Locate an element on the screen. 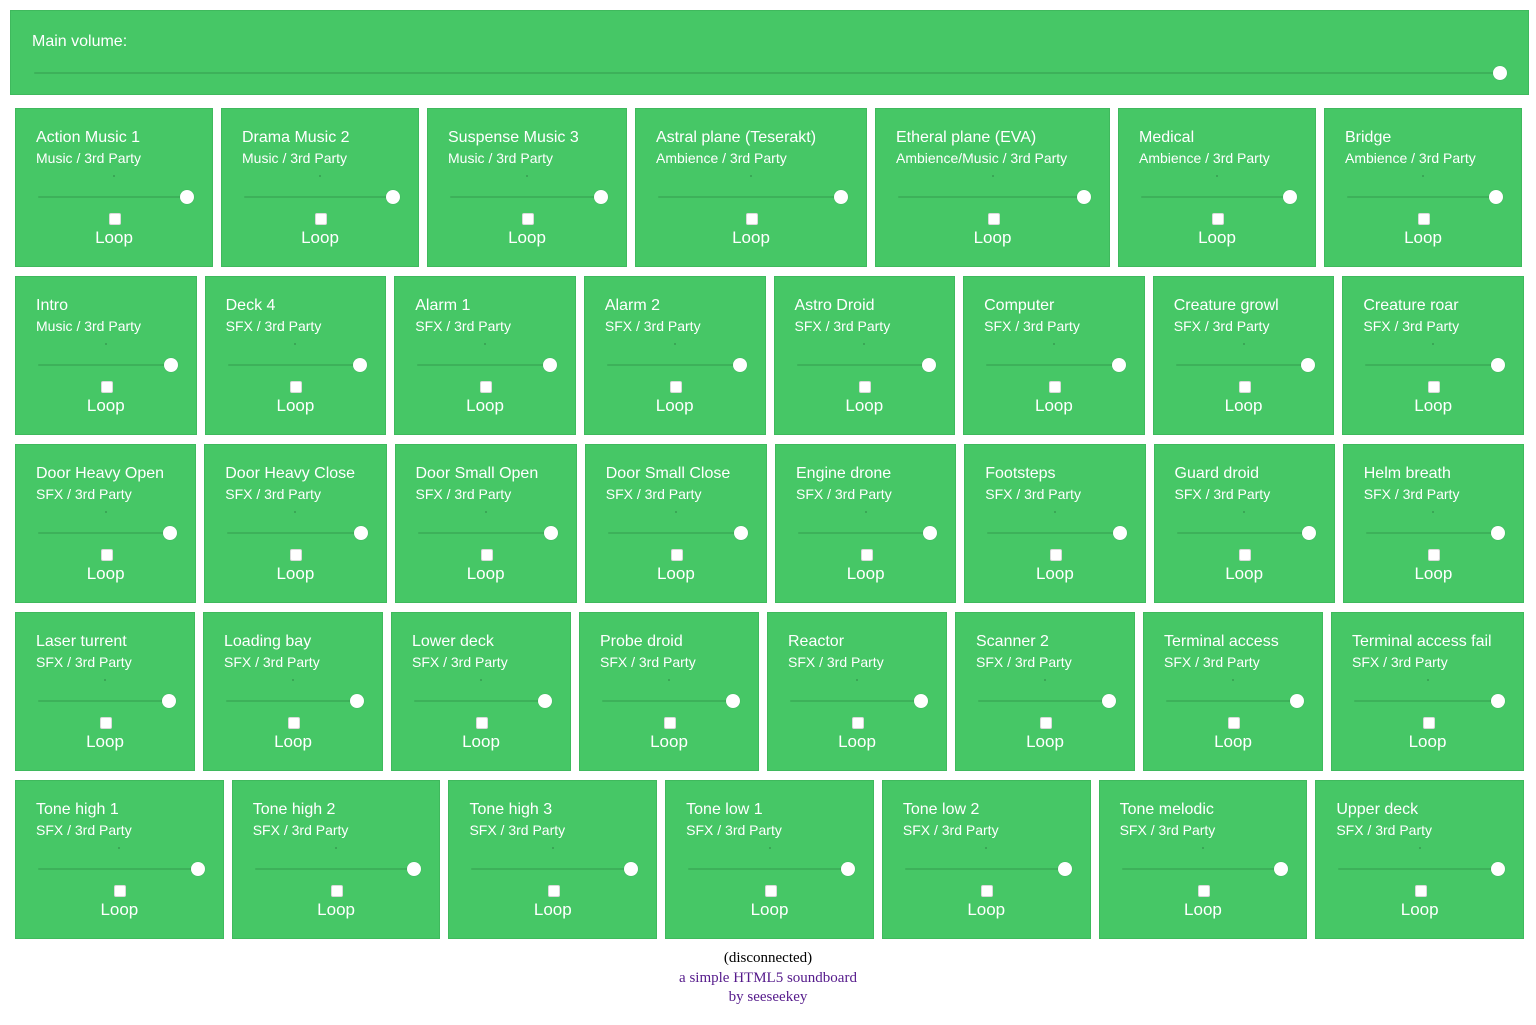 The height and width of the screenshot is (1025, 1536). sound-card: Laser turrent SFX / 3rd Party Loop is located at coordinates (105, 691).